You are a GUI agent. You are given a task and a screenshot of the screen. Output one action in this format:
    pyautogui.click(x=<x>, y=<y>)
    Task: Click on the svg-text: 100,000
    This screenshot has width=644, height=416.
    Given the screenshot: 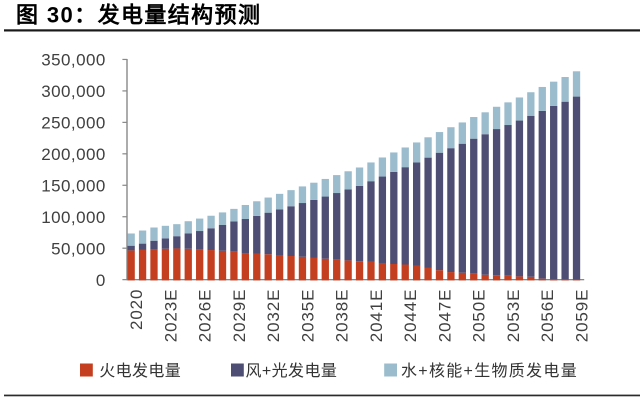 What is the action you would take?
    pyautogui.click(x=73, y=217)
    